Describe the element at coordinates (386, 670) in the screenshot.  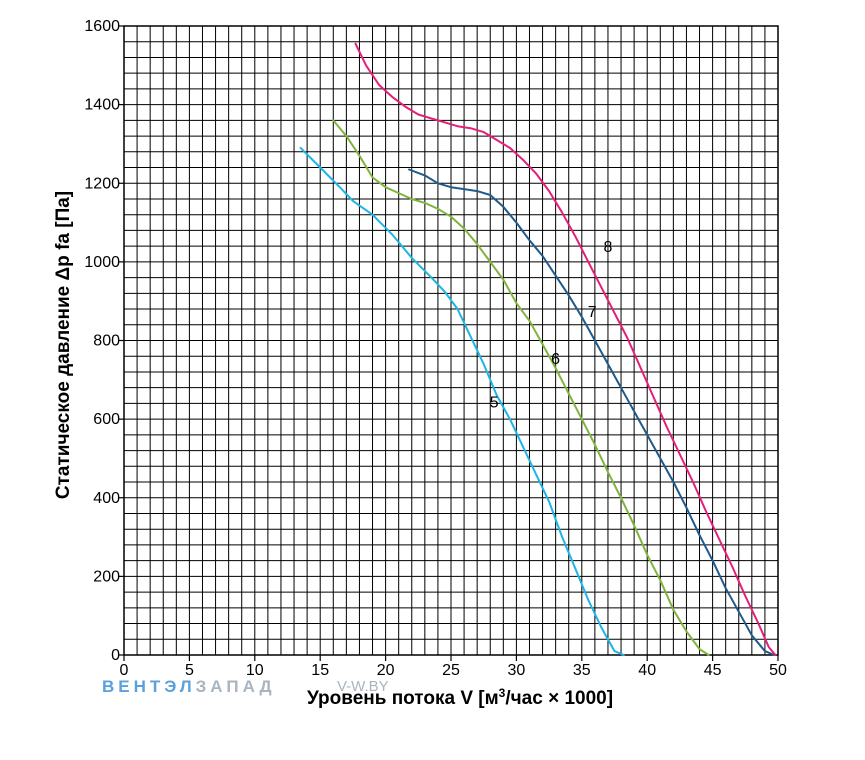
I see `x-tick-label: 20` at that location.